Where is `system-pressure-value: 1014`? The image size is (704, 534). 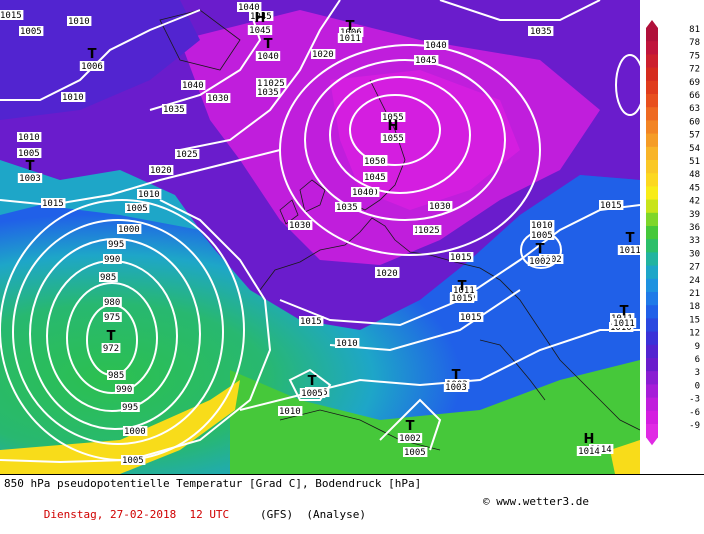 system-pressure-value: 1014 is located at coordinates (589, 452).